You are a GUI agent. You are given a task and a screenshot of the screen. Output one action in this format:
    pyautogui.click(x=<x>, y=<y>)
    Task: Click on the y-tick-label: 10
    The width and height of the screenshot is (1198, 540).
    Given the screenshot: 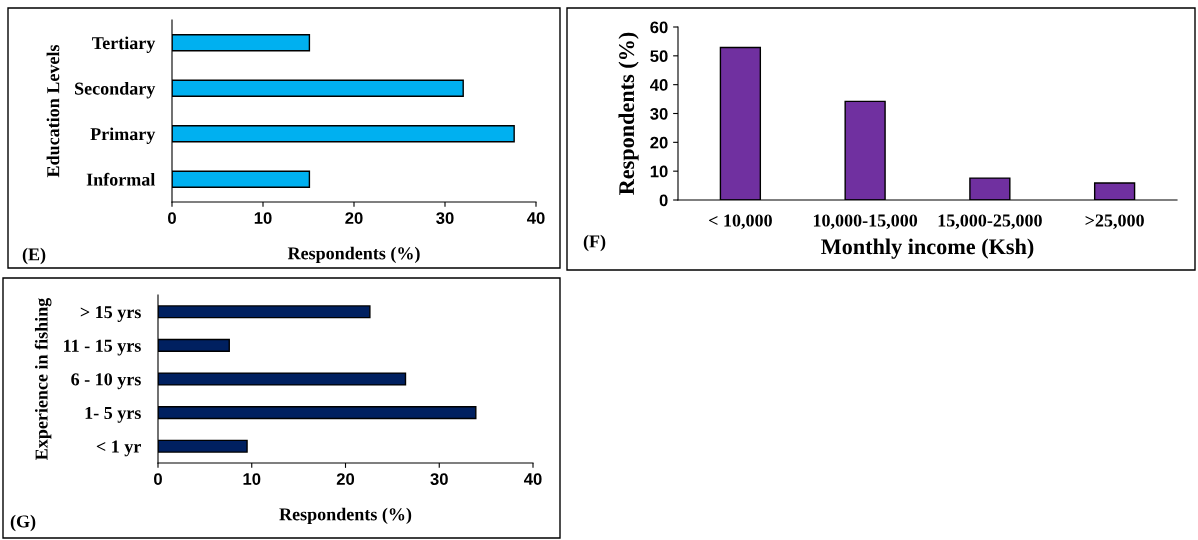 What is the action you would take?
    pyautogui.click(x=659, y=171)
    